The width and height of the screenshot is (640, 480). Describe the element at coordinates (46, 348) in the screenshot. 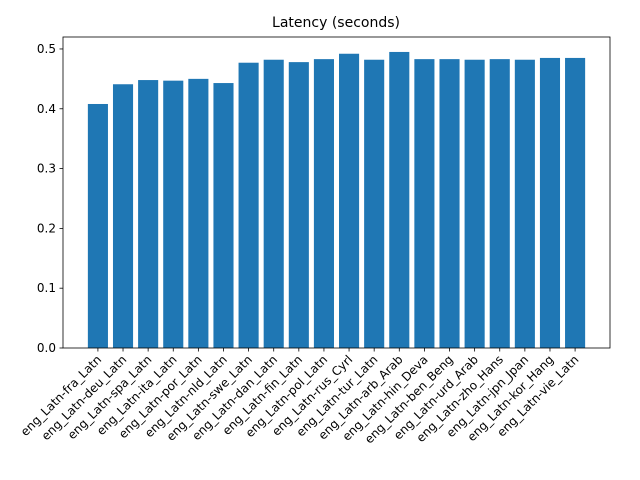

I see `y-tick-label: 0.0` at that location.